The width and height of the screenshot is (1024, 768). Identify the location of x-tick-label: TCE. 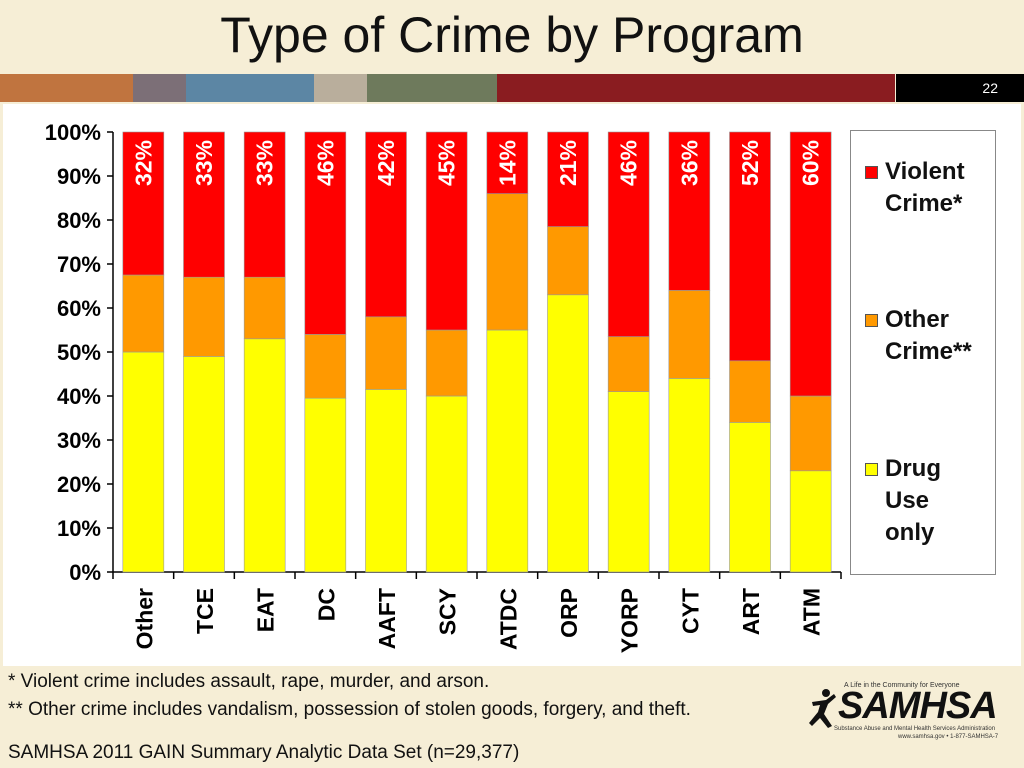
(205, 611).